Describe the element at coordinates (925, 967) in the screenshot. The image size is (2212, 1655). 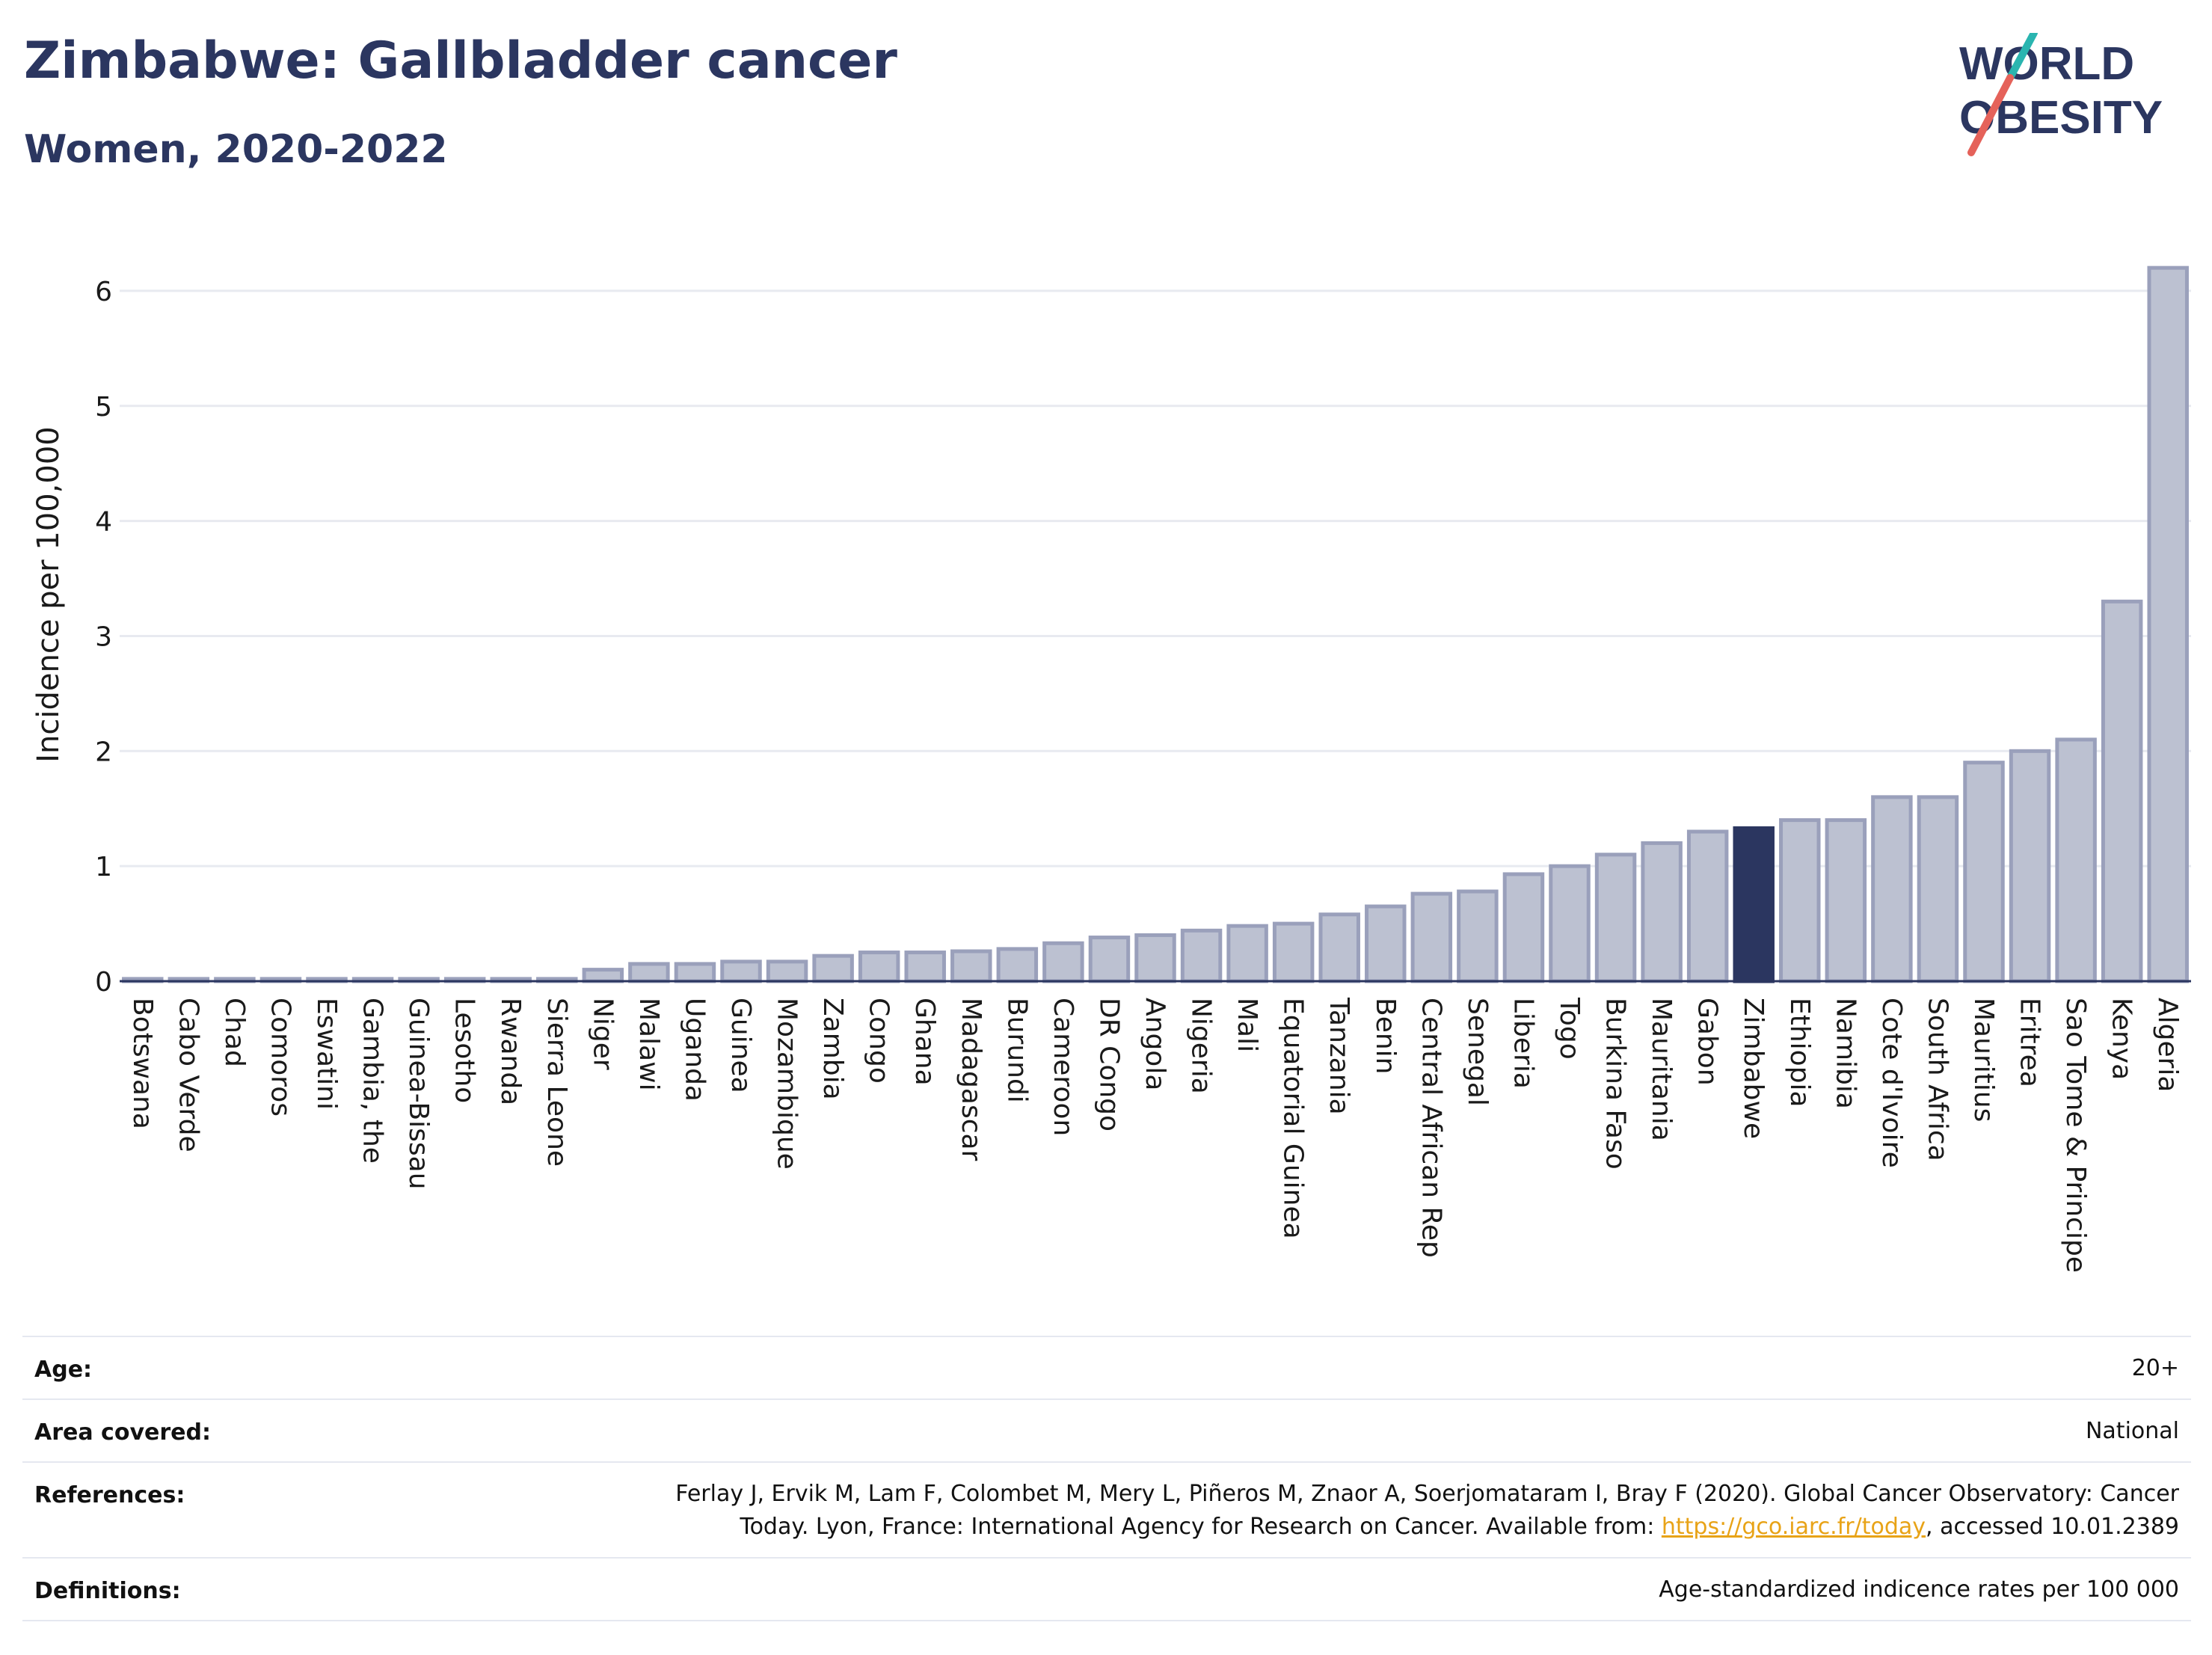
I see `bar-ghana` at that location.